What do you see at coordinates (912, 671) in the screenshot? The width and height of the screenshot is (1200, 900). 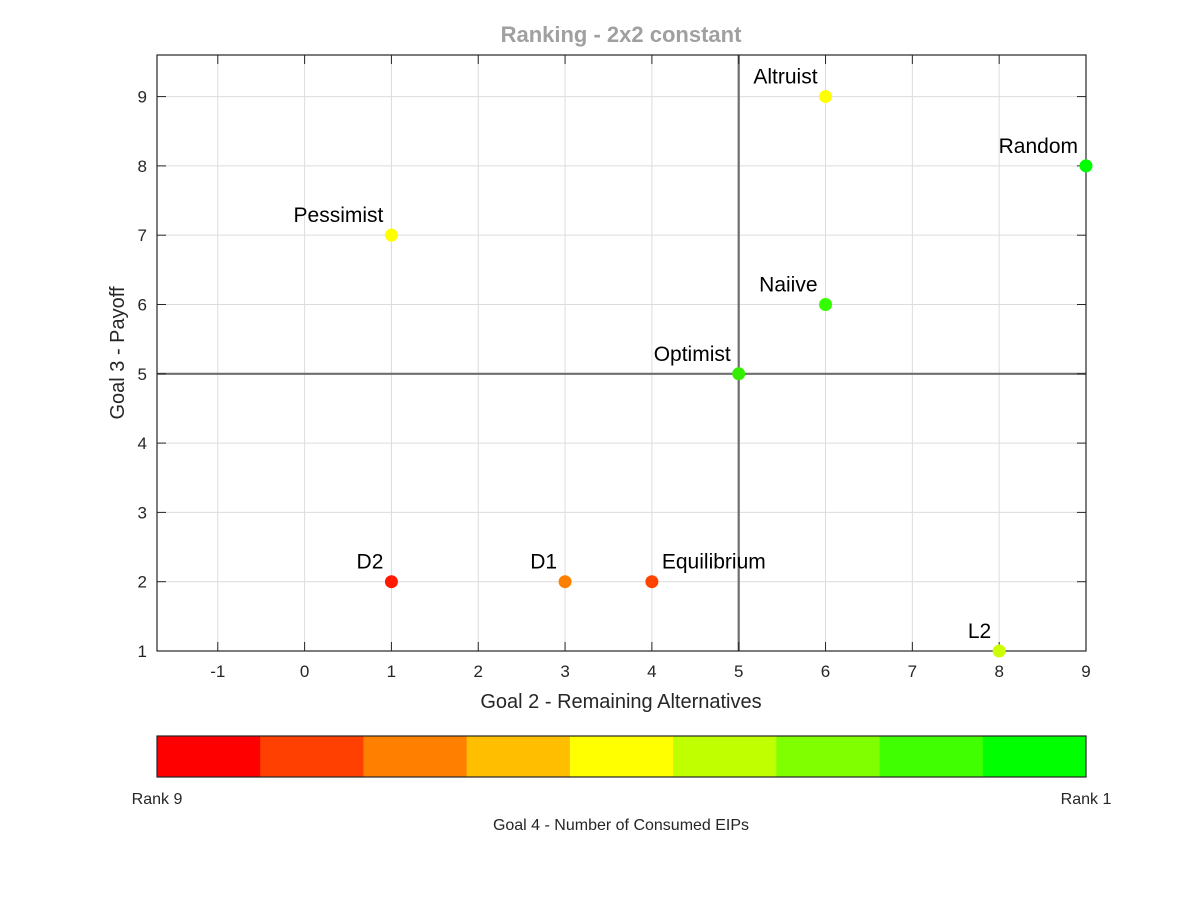 I see `x-tick-label: 7` at bounding box center [912, 671].